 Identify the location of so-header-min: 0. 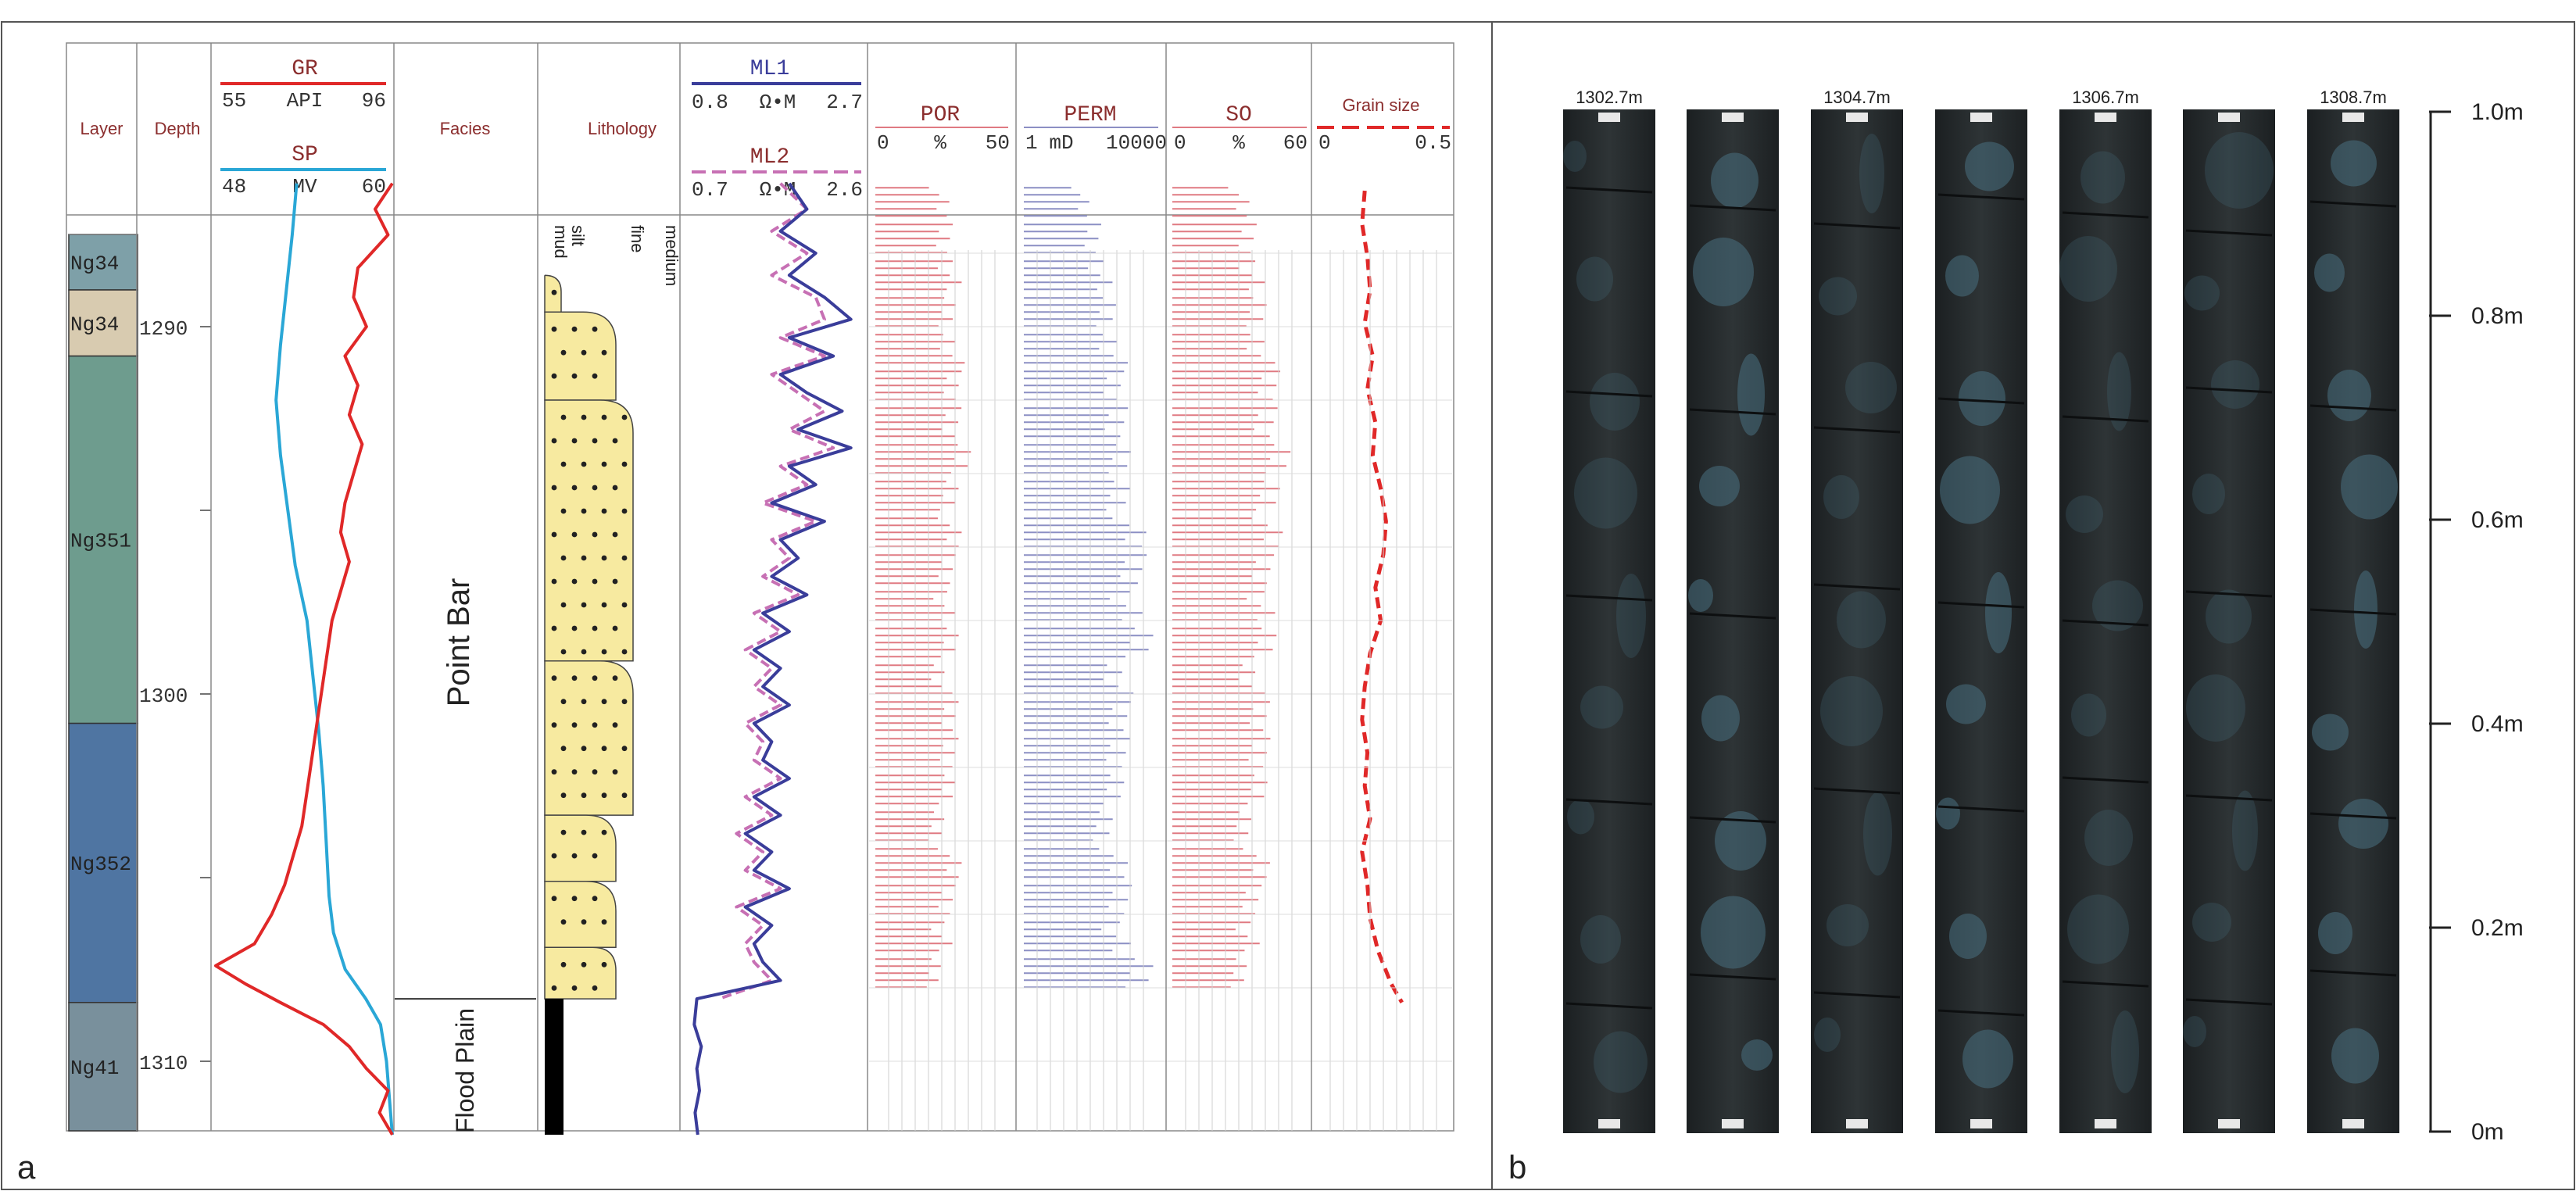
(1180, 143).